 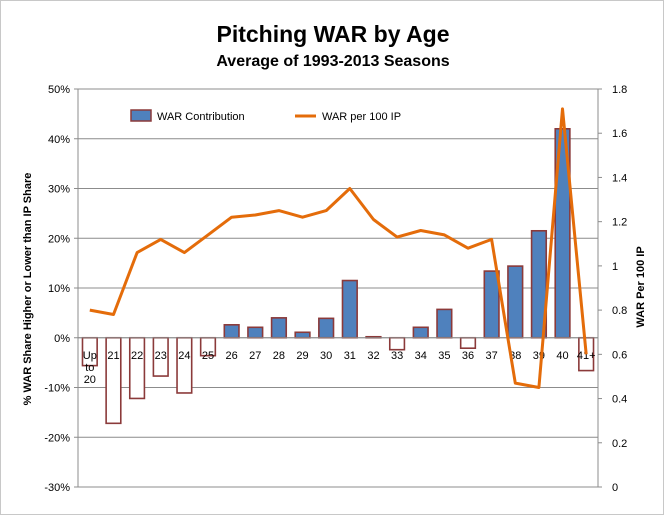 What do you see at coordinates (59, 140) in the screenshot?
I see `left-tick-label: 40%` at bounding box center [59, 140].